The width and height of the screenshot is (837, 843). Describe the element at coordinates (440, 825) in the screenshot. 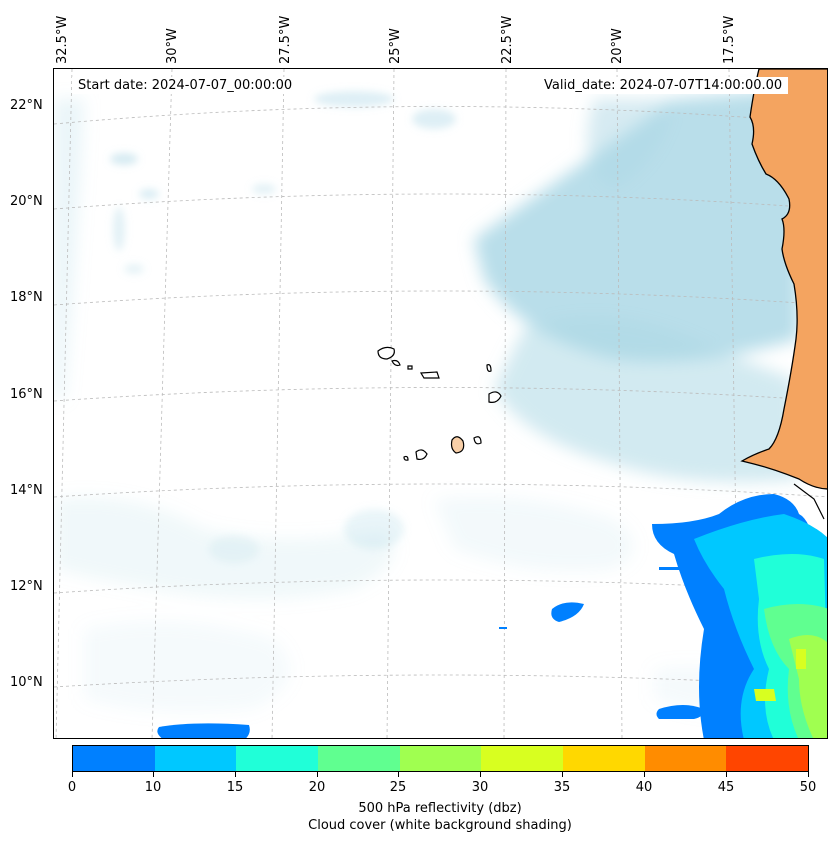

I see `colorbar-sublabel: Cloud cover (white background shading)` at that location.